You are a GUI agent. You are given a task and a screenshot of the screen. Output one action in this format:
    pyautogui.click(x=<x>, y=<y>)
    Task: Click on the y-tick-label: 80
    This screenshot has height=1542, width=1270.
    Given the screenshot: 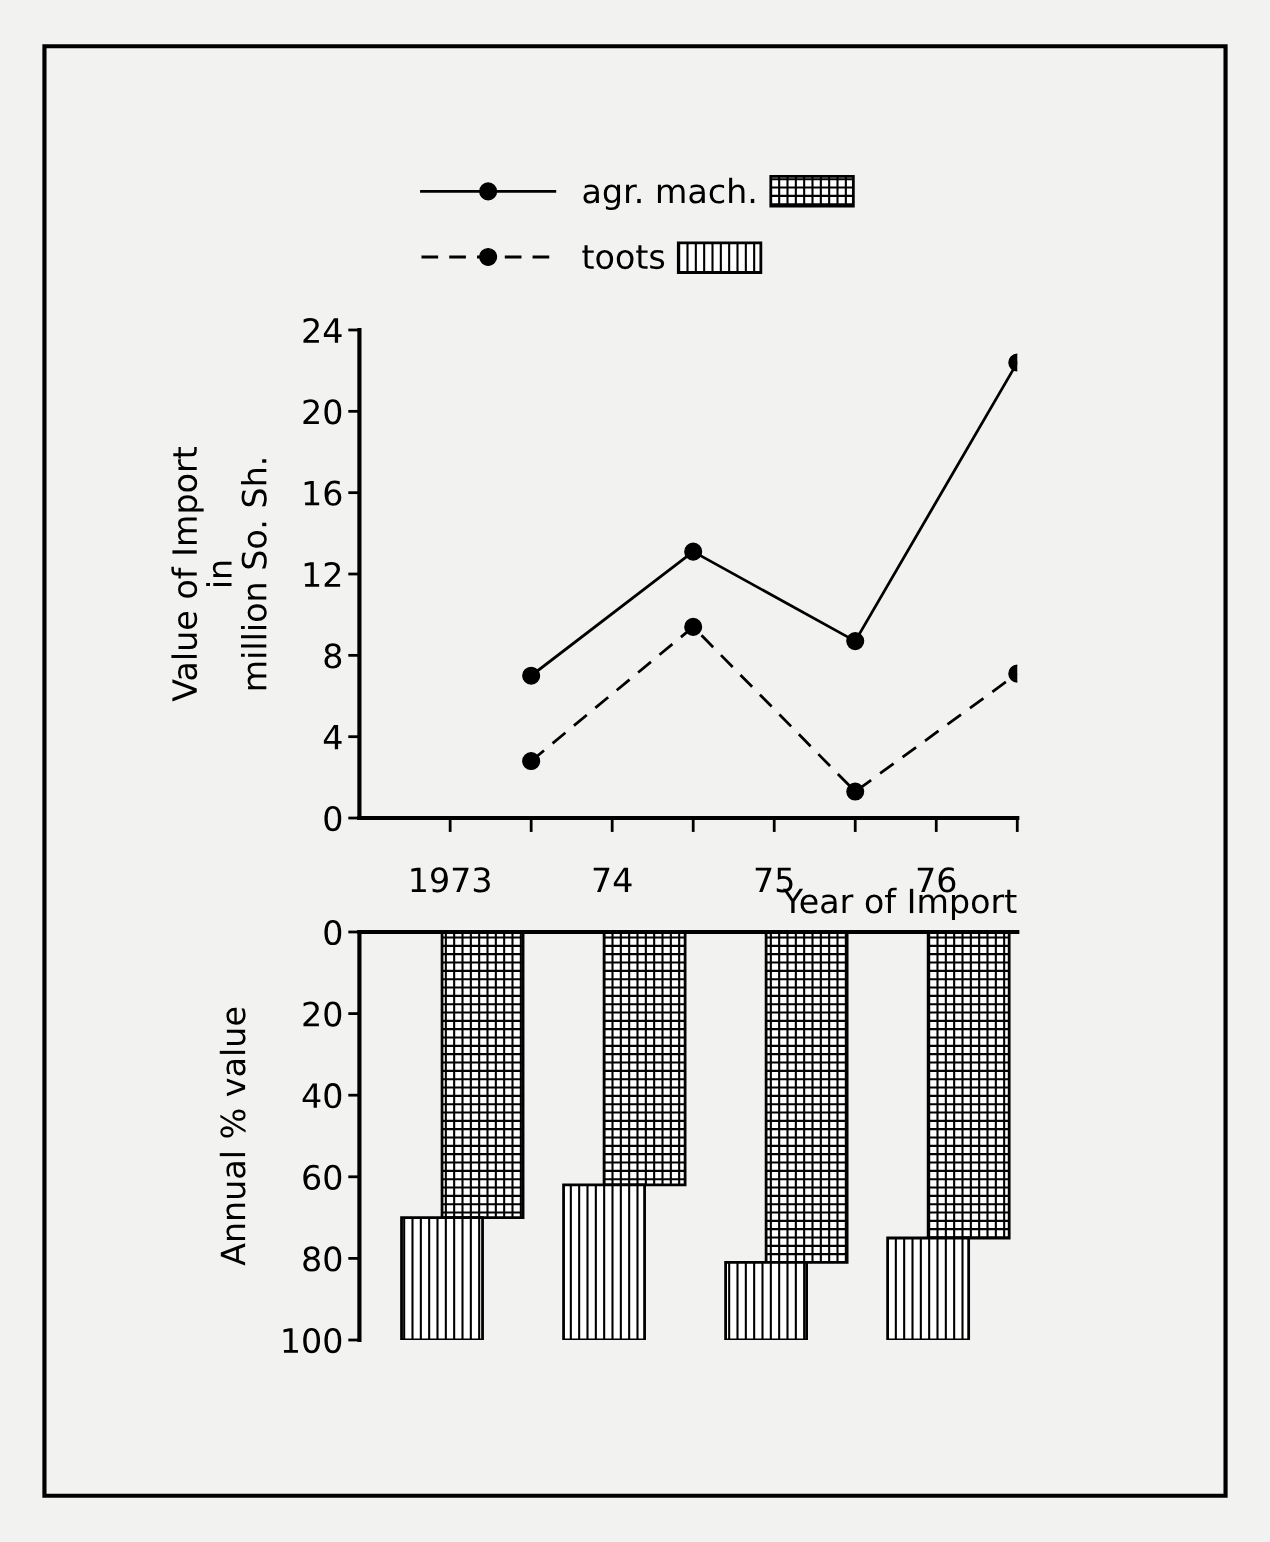 What is the action you would take?
    pyautogui.click(x=322, y=1259)
    